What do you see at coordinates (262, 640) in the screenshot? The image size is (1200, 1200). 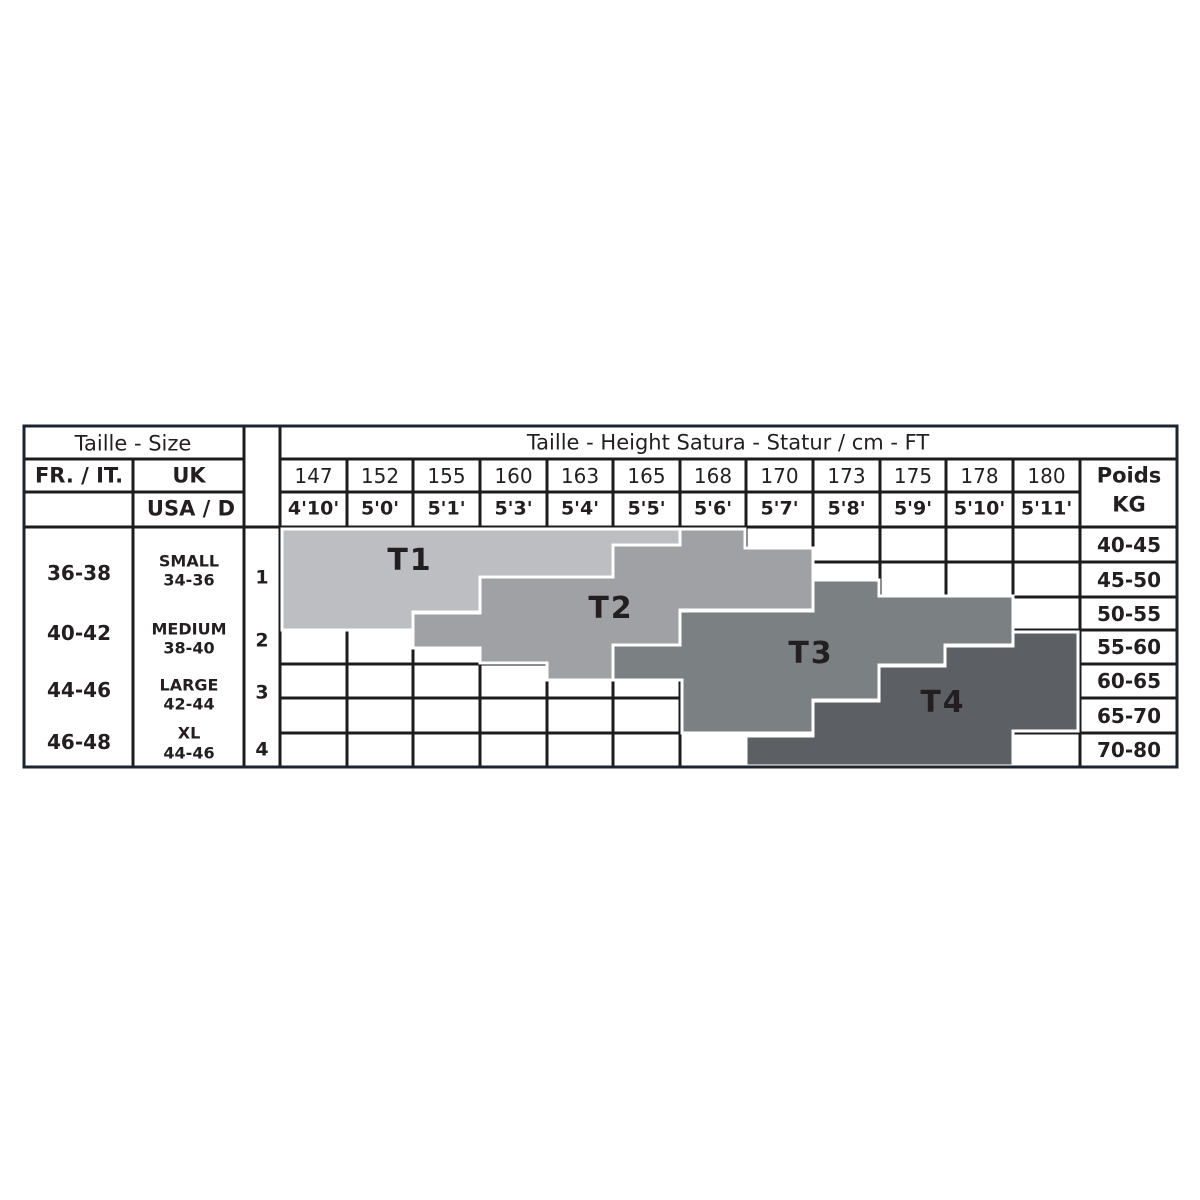 I see `size-number: 2` at bounding box center [262, 640].